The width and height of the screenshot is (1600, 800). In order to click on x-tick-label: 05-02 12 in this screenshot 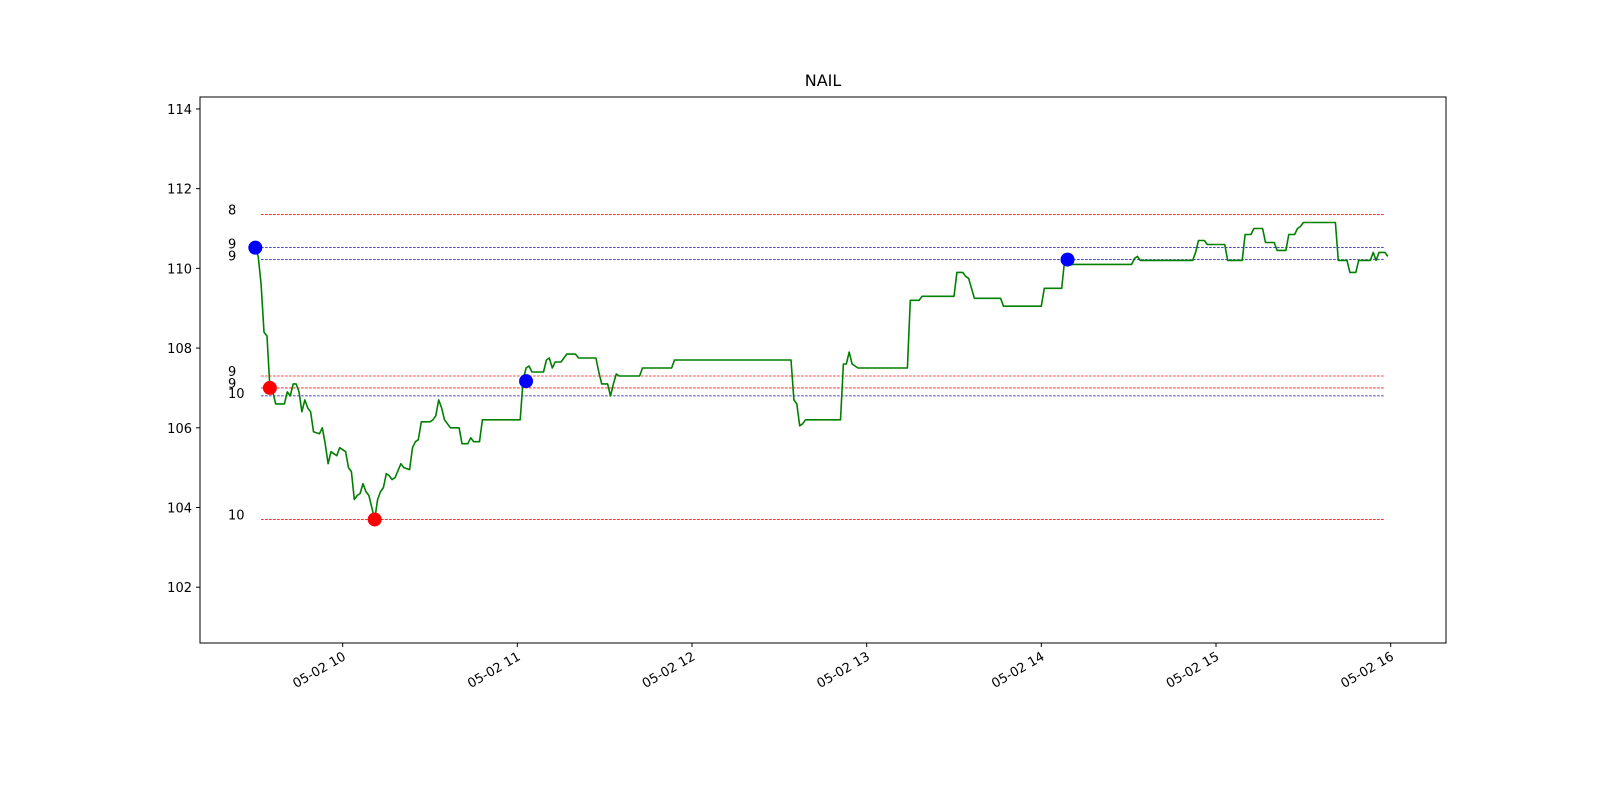, I will do `click(669, 670)`.